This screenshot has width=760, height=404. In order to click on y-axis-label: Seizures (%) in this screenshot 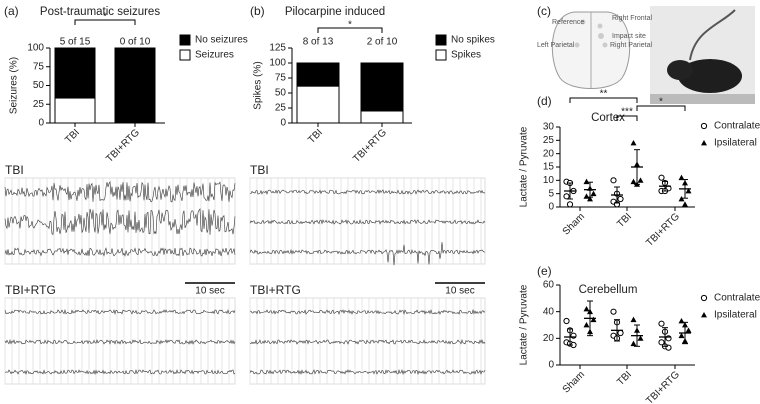, I will do `click(14, 85)`.